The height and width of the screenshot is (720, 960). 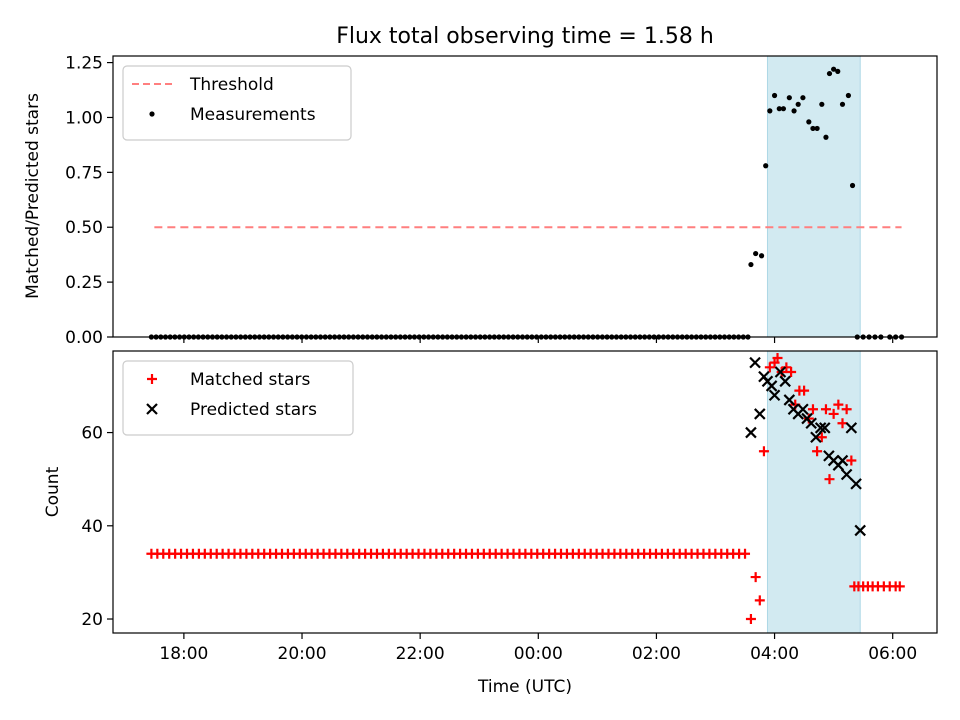 I want to click on x-tick-label: 22:00, so click(x=420, y=654).